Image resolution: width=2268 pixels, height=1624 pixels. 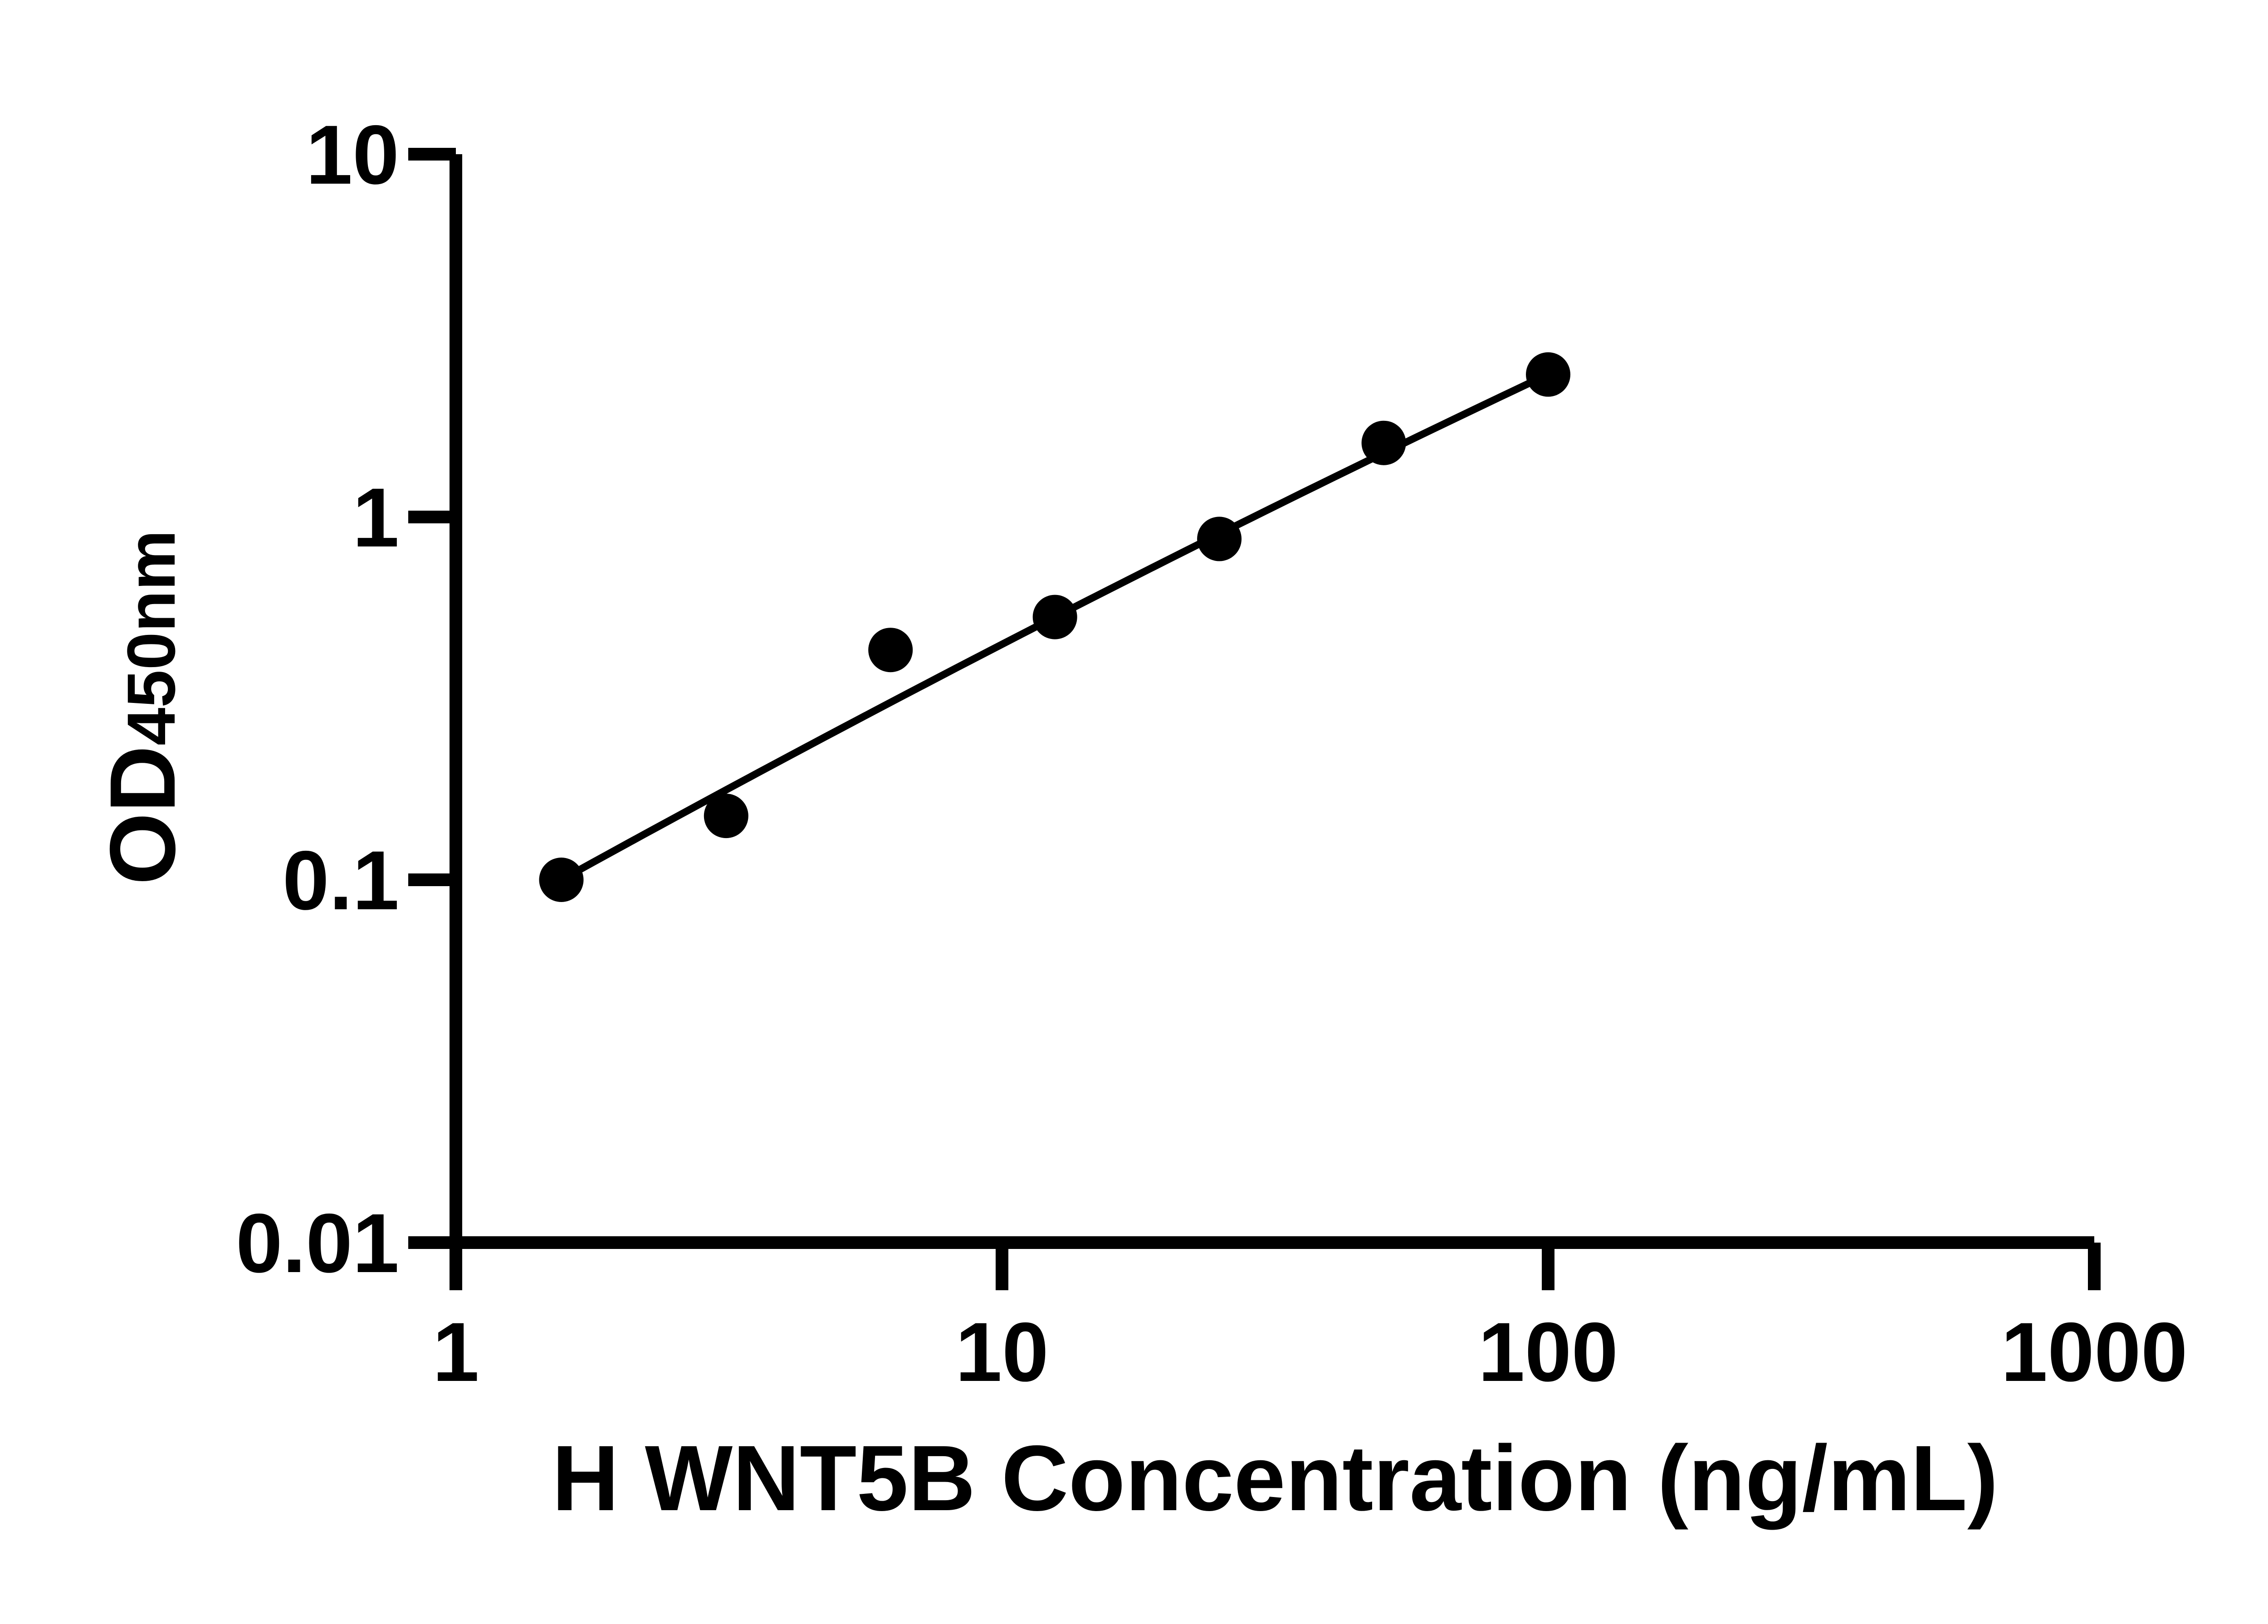 I want to click on y-tick-label-0.1: 0.1, so click(x=341, y=880).